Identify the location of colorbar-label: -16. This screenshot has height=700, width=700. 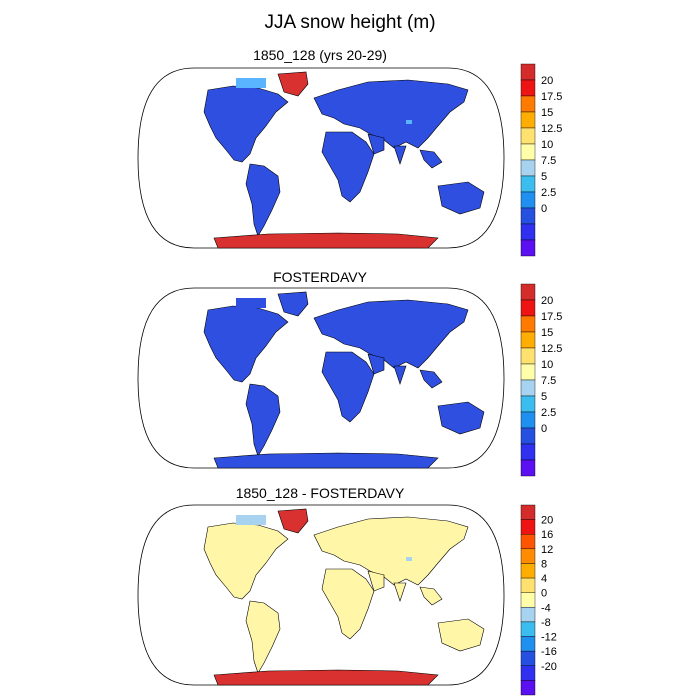
(549, 652).